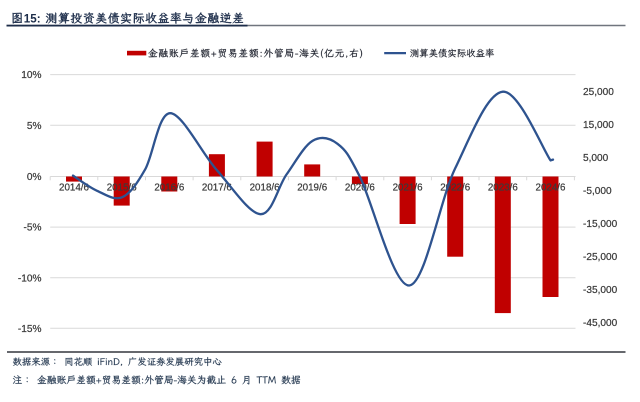  Describe the element at coordinates (34, 126) in the screenshot. I see `svg-text: 5%` at that location.